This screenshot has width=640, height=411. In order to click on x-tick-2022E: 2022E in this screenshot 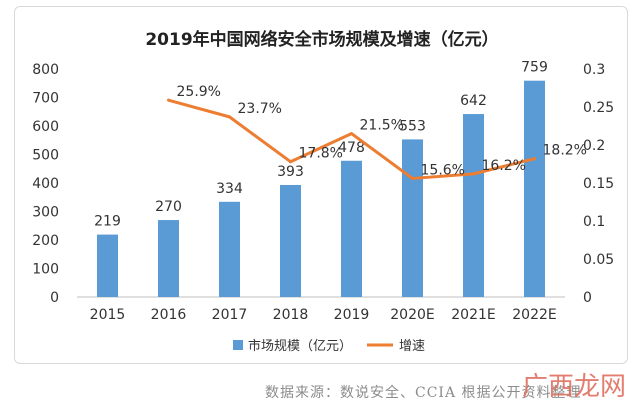, I will do `click(534, 315)`.